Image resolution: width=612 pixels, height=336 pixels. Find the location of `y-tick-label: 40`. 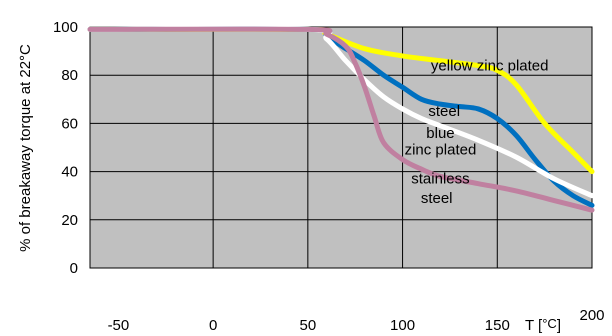

y-tick-label: 40 is located at coordinates (69, 172).